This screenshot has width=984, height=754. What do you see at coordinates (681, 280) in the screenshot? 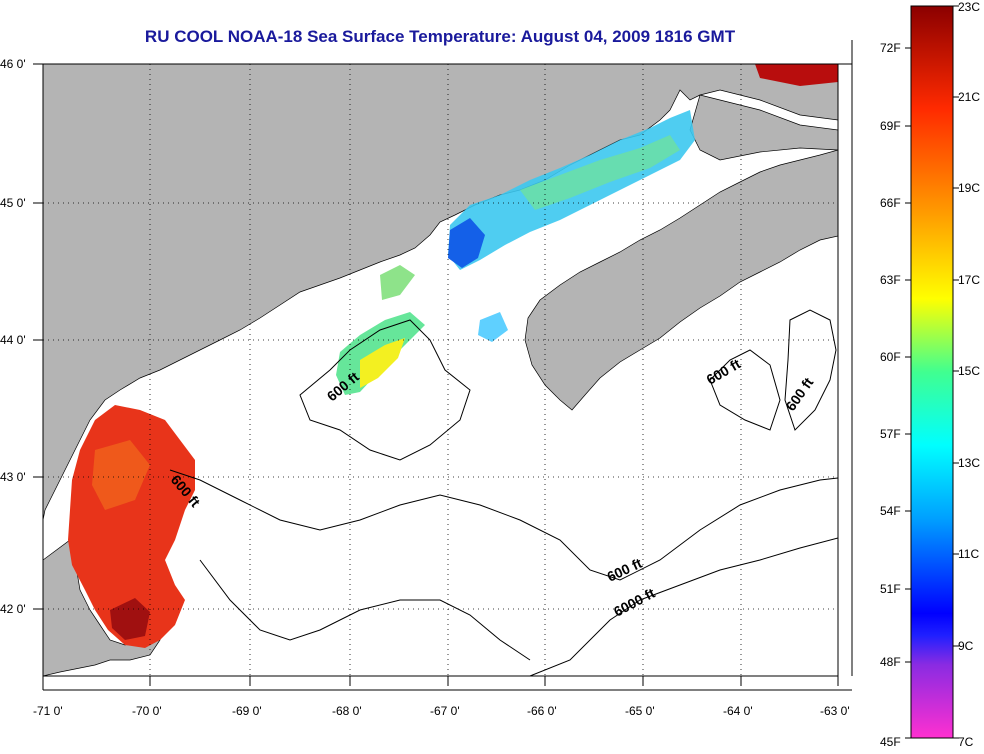
I see `land-nova-scotia` at bounding box center [681, 280].